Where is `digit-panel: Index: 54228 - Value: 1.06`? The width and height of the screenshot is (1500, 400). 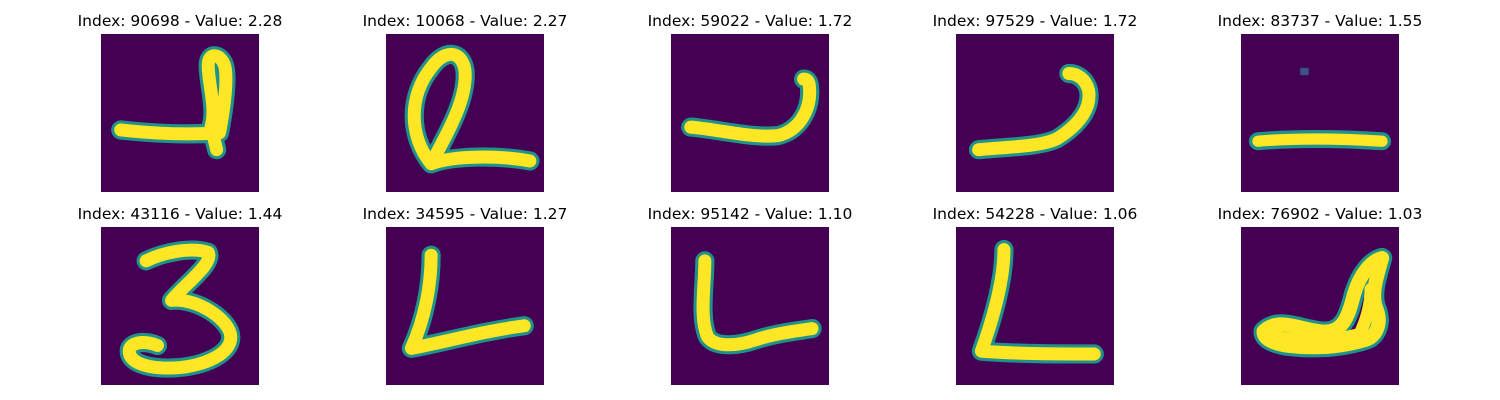 digit-panel: Index: 54228 - Value: 1.06 is located at coordinates (1035, 214).